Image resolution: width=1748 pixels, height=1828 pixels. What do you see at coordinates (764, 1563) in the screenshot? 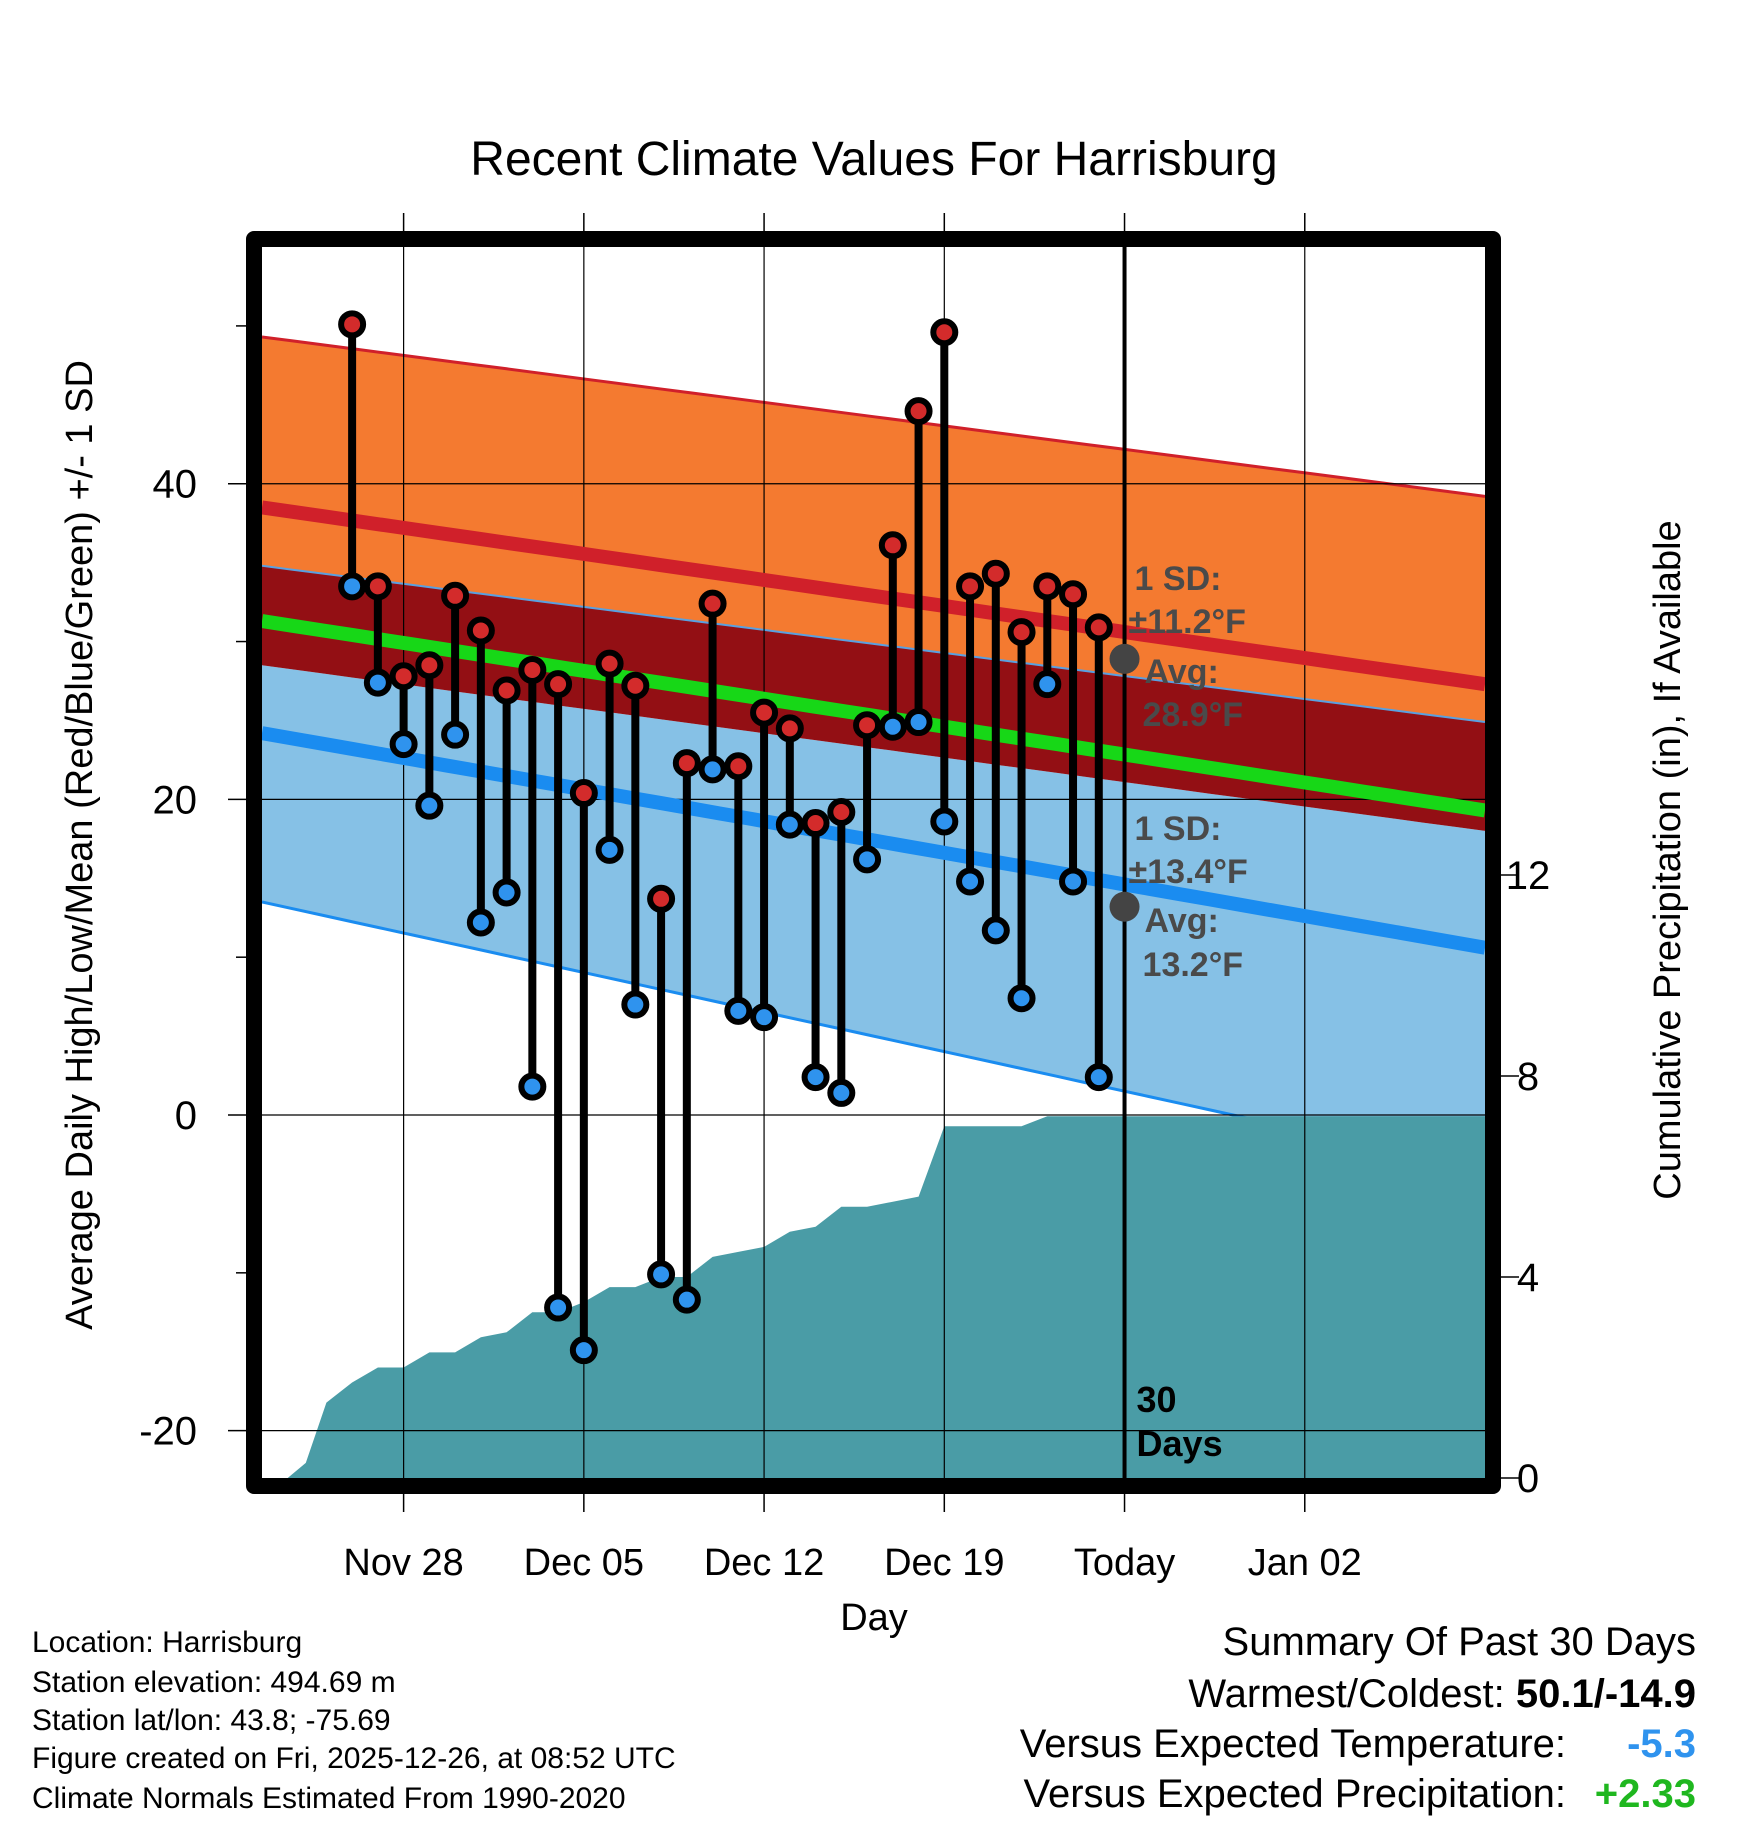
I see `x-tick-label: Dec 12` at bounding box center [764, 1563].